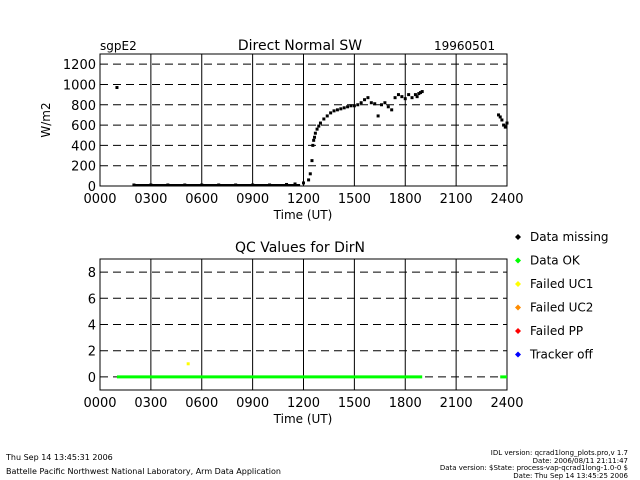 The image size is (640, 480). Describe the element at coordinates (118, 46) in the screenshot. I see `site-label: sgpE2` at that location.